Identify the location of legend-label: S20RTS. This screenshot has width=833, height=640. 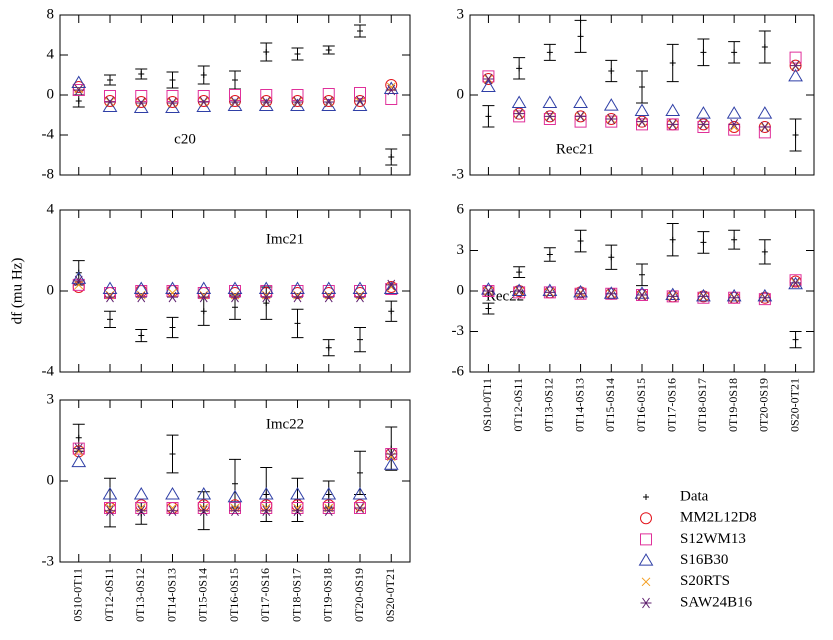
(705, 581).